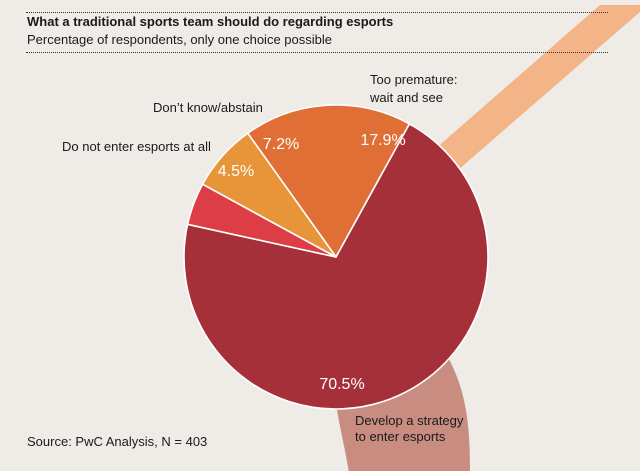 Image resolution: width=640 pixels, height=471 pixels. I want to click on pie-category-label: Develop a strategy to enter esports, so click(409, 428).